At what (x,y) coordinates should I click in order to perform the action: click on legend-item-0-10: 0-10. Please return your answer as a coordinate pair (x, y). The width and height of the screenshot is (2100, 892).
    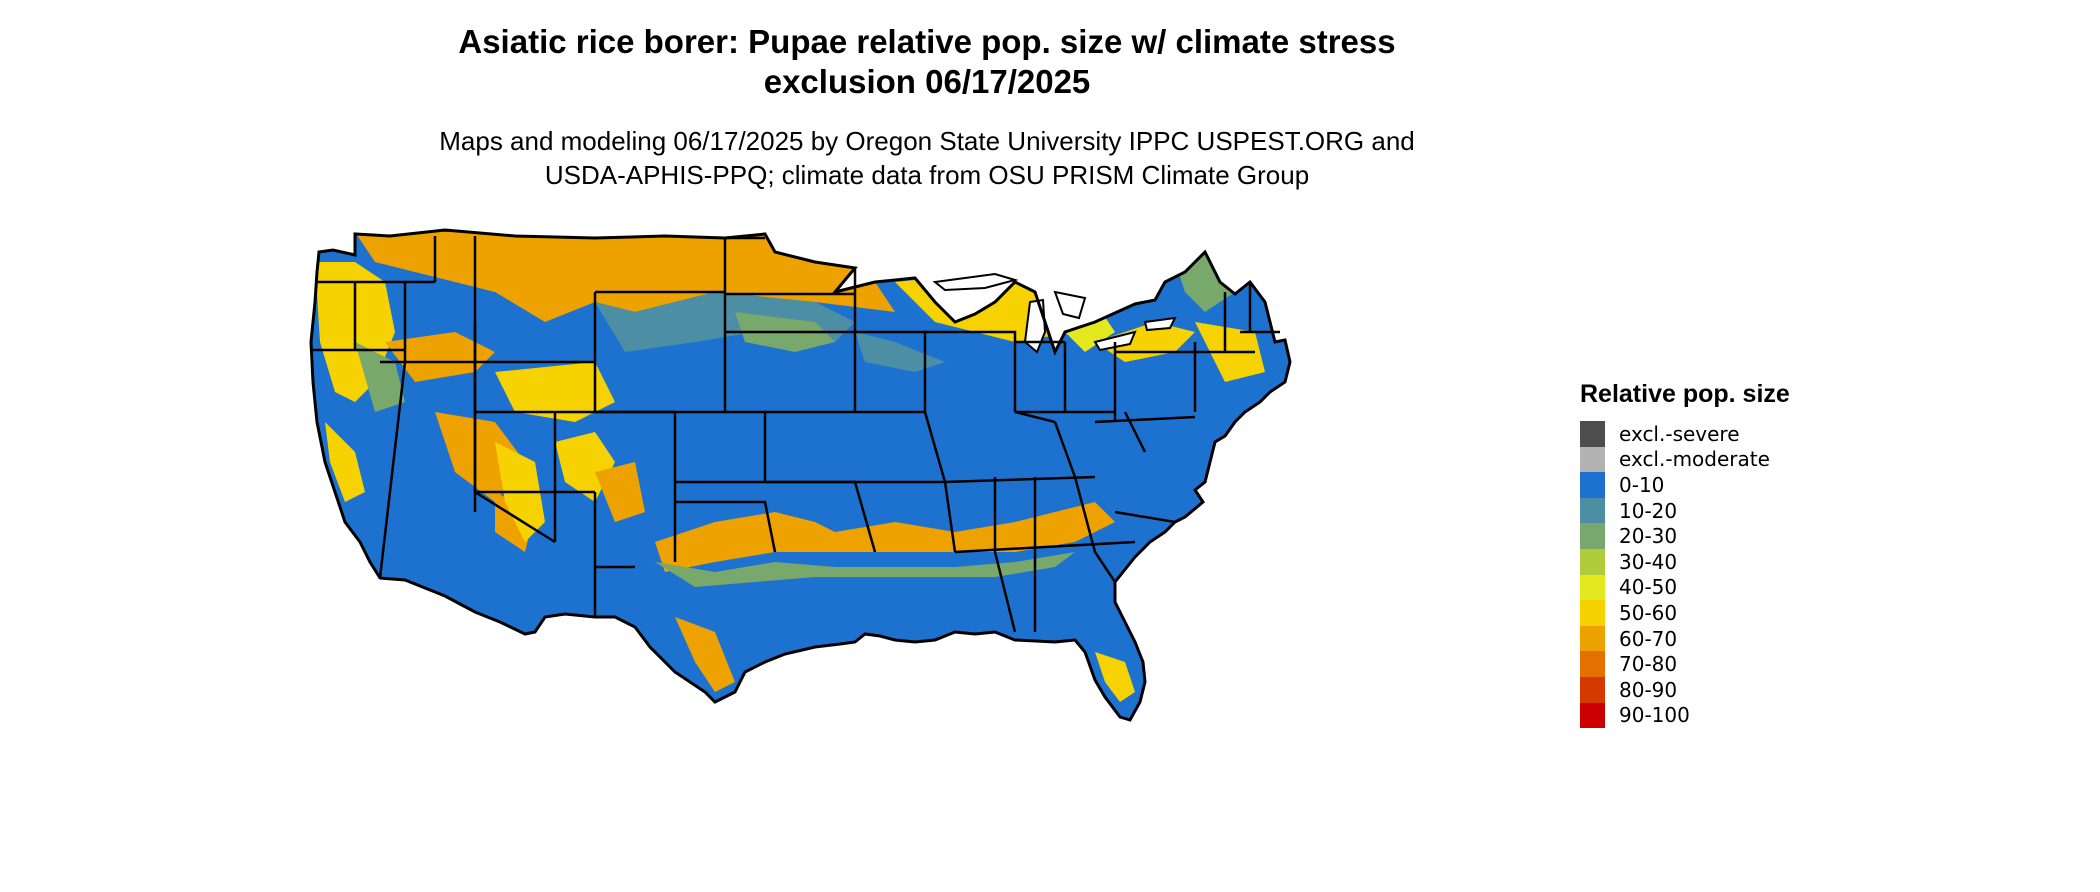
    Looking at the image, I should click on (1685, 485).